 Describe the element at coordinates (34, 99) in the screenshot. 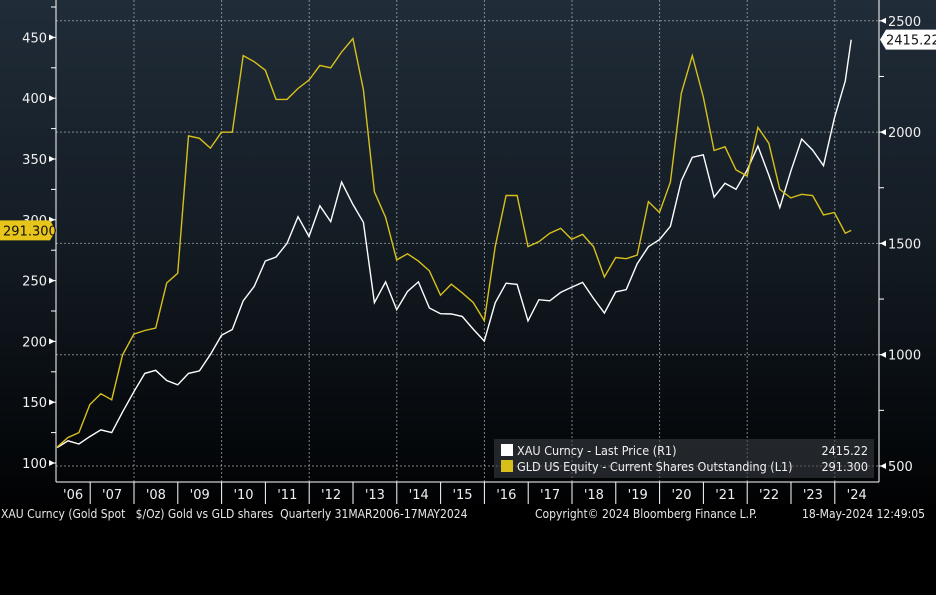

I see `left-tick-label: 400` at that location.